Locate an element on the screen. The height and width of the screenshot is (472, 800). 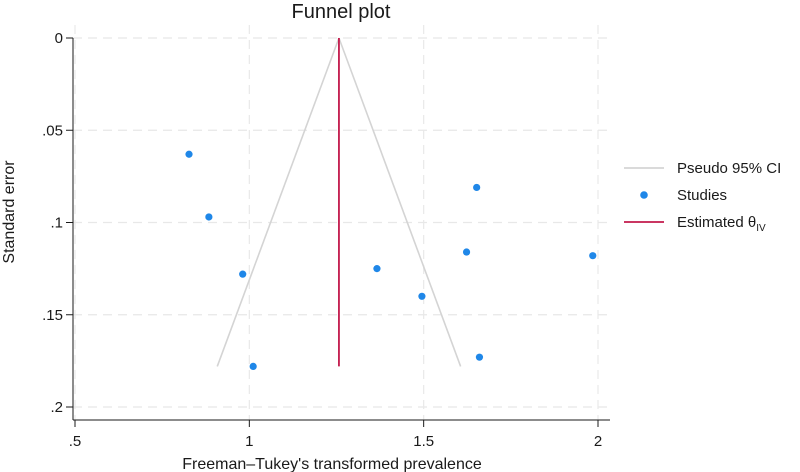
x-tick-label: 2 is located at coordinates (598, 441).